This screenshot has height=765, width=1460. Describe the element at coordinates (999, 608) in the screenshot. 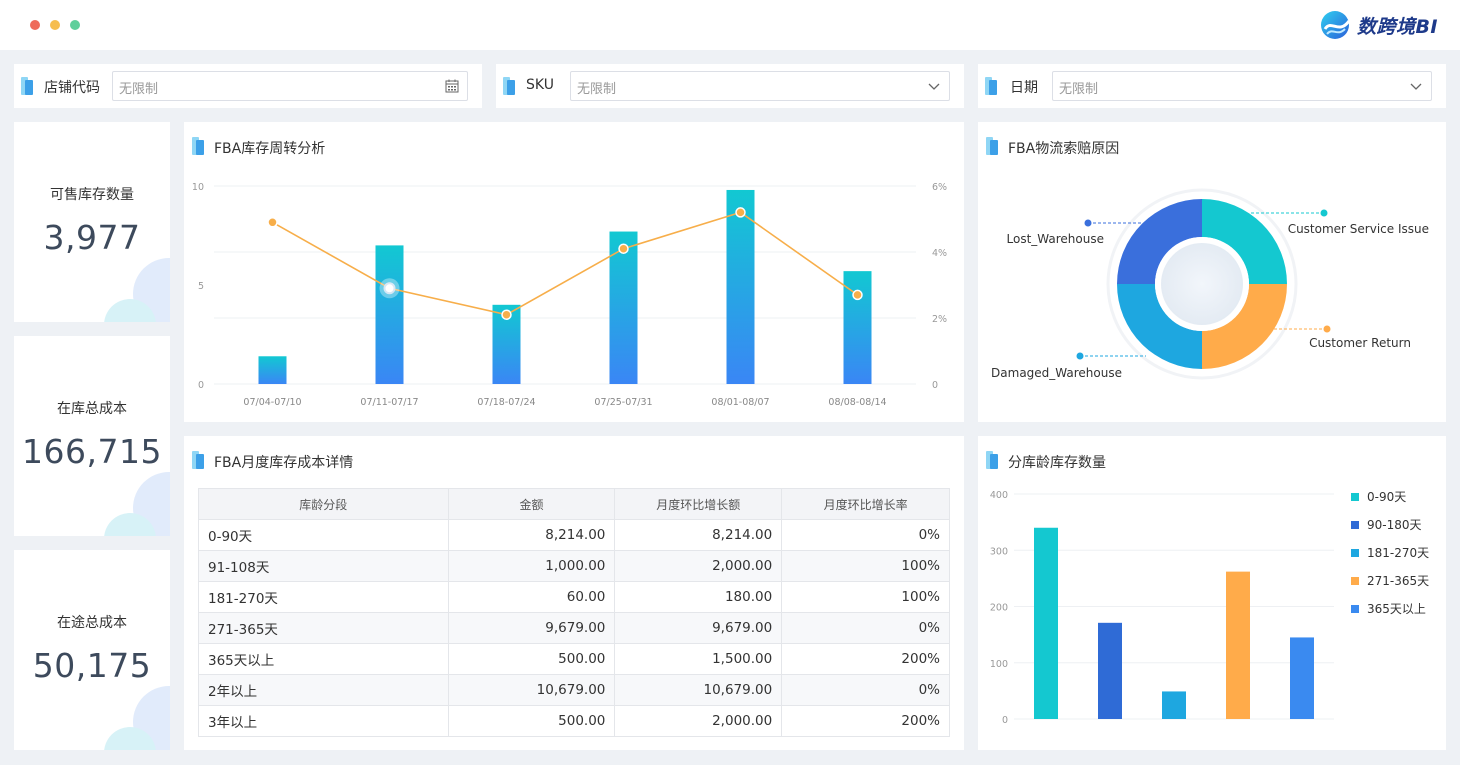

I see `y-tick-label: 200` at that location.